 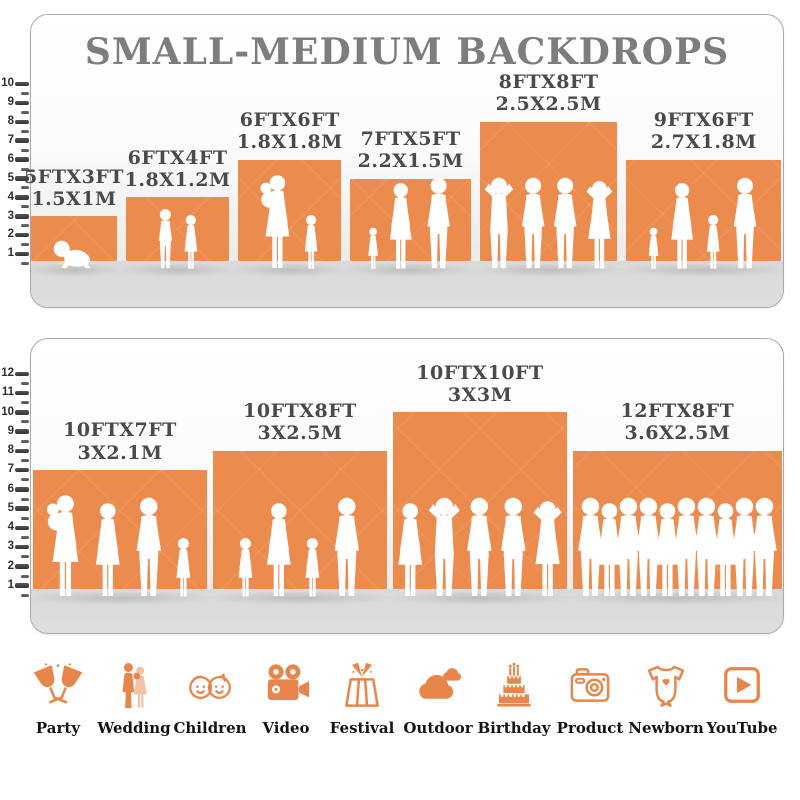 What do you see at coordinates (16, 486) in the screenshot?
I see `ruler-bottom: 1 2 3 4 5 6 7 8 9 10 11 12` at bounding box center [16, 486].